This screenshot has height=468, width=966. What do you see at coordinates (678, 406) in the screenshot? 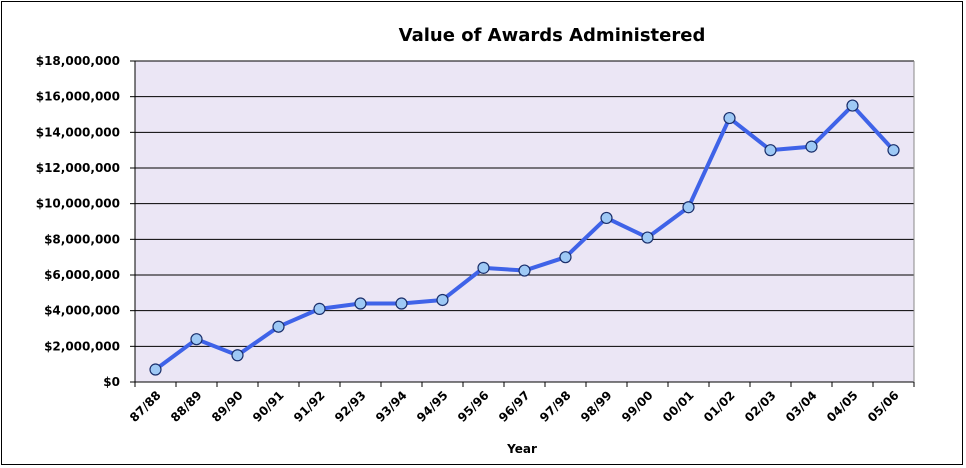
I see `x-tick-label: 00/01` at bounding box center [678, 406].